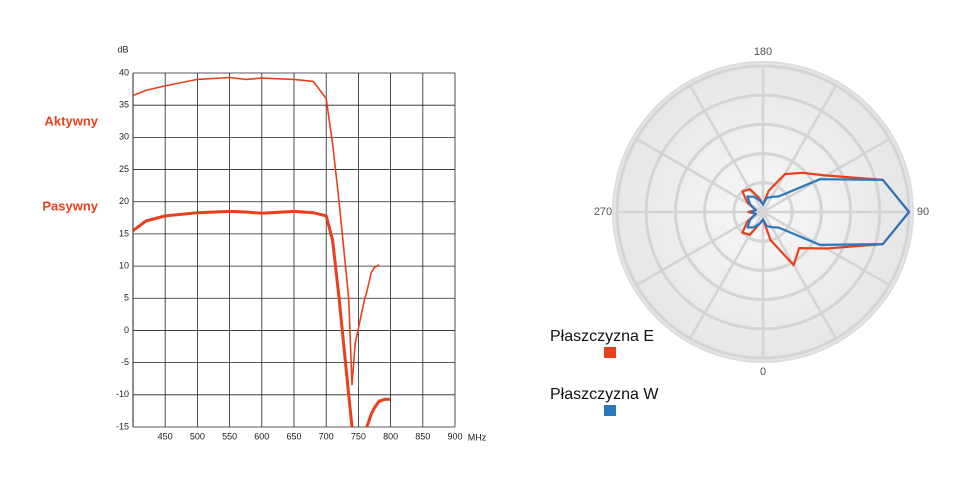 The height and width of the screenshot is (496, 960). Describe the element at coordinates (126, 330) in the screenshot. I see `y-tick-label: 0` at that location.